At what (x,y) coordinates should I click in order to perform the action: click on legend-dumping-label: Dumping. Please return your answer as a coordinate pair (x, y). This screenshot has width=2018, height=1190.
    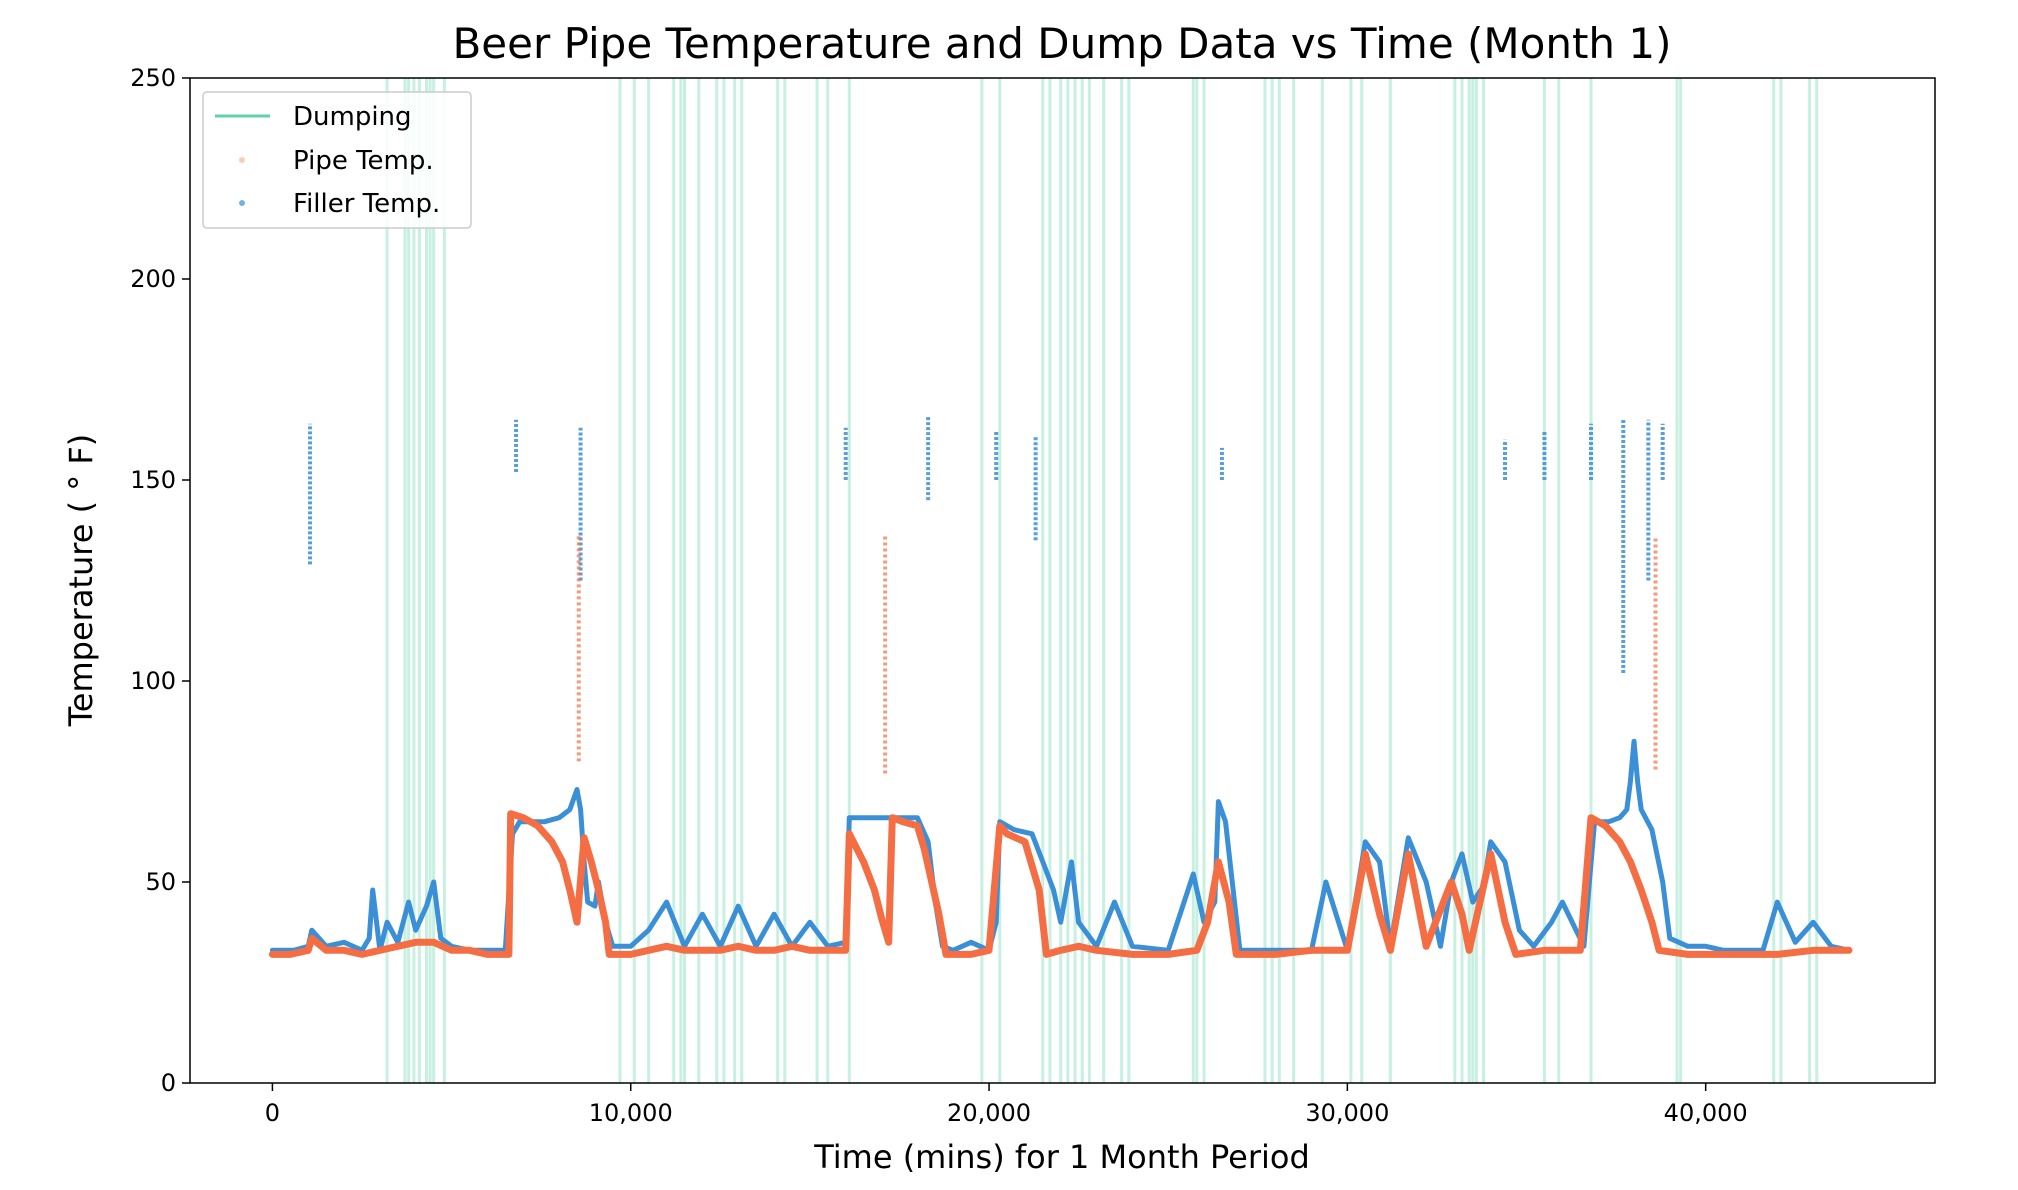
    Looking at the image, I should click on (352, 117).